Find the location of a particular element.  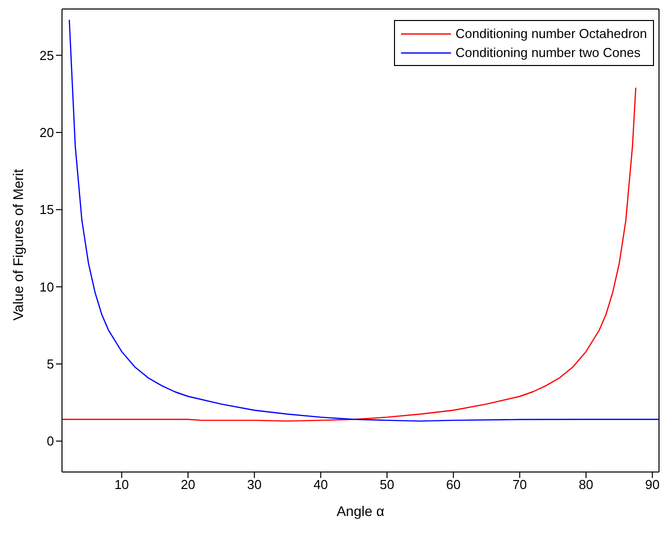

y-axis-title: Value of Figures of Merit is located at coordinates (18, 244).